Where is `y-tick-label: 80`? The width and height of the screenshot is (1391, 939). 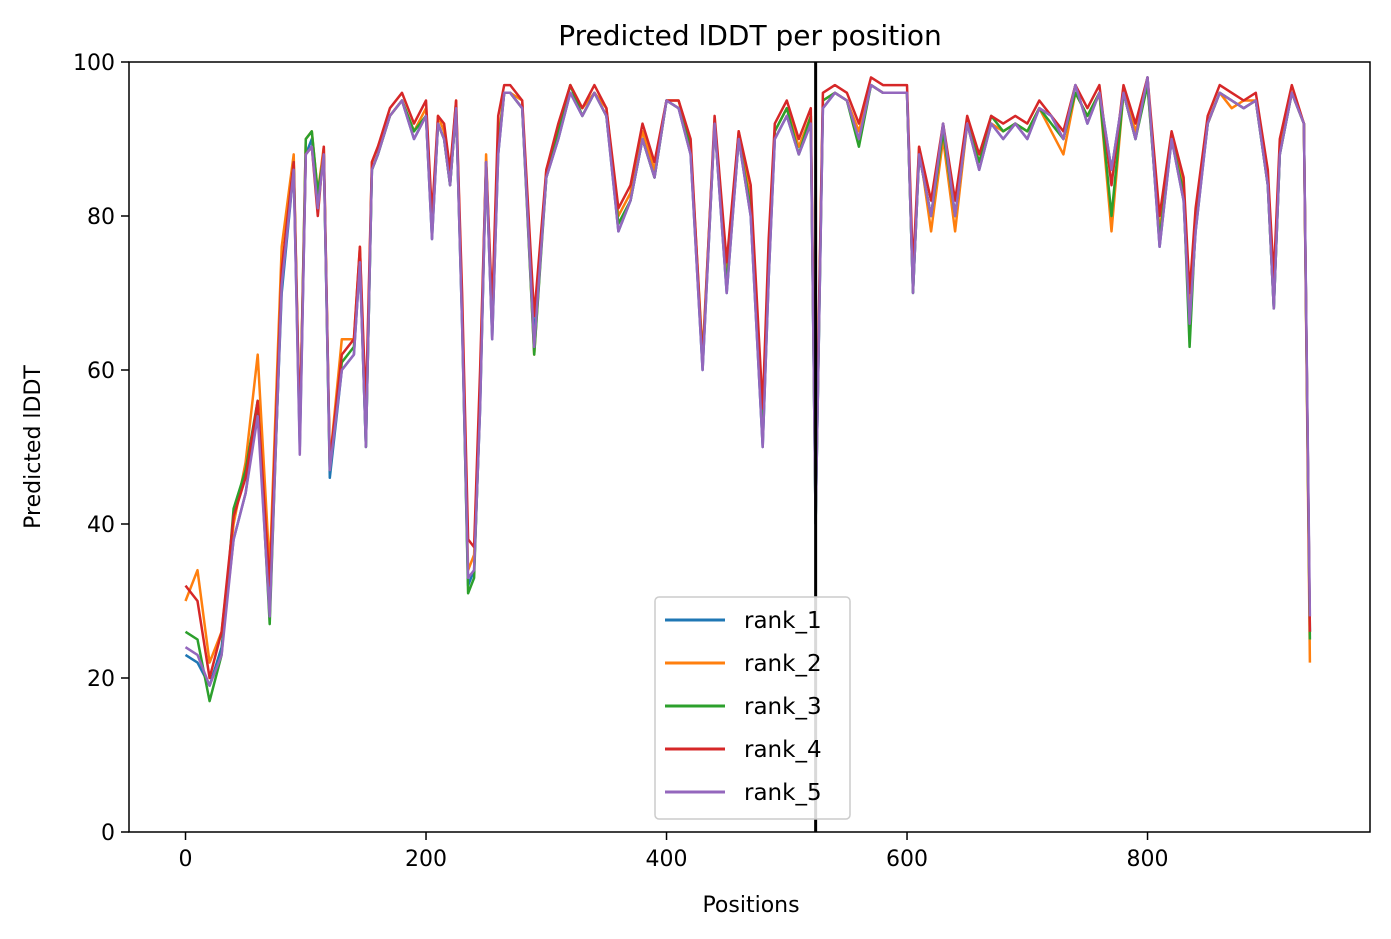 y-tick-label: 80 is located at coordinates (101, 217).